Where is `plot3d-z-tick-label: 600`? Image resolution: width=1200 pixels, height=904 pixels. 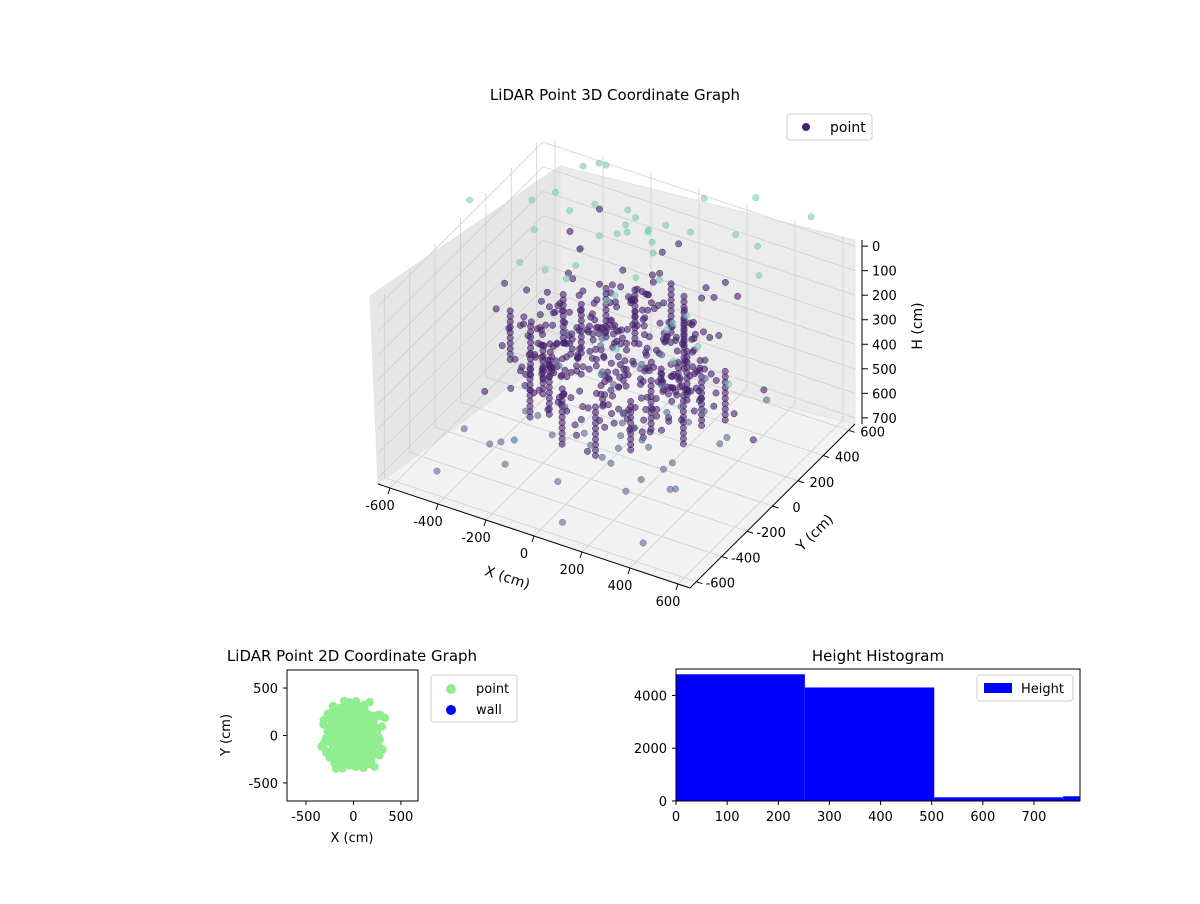 plot3d-z-tick-label: 600 is located at coordinates (884, 394).